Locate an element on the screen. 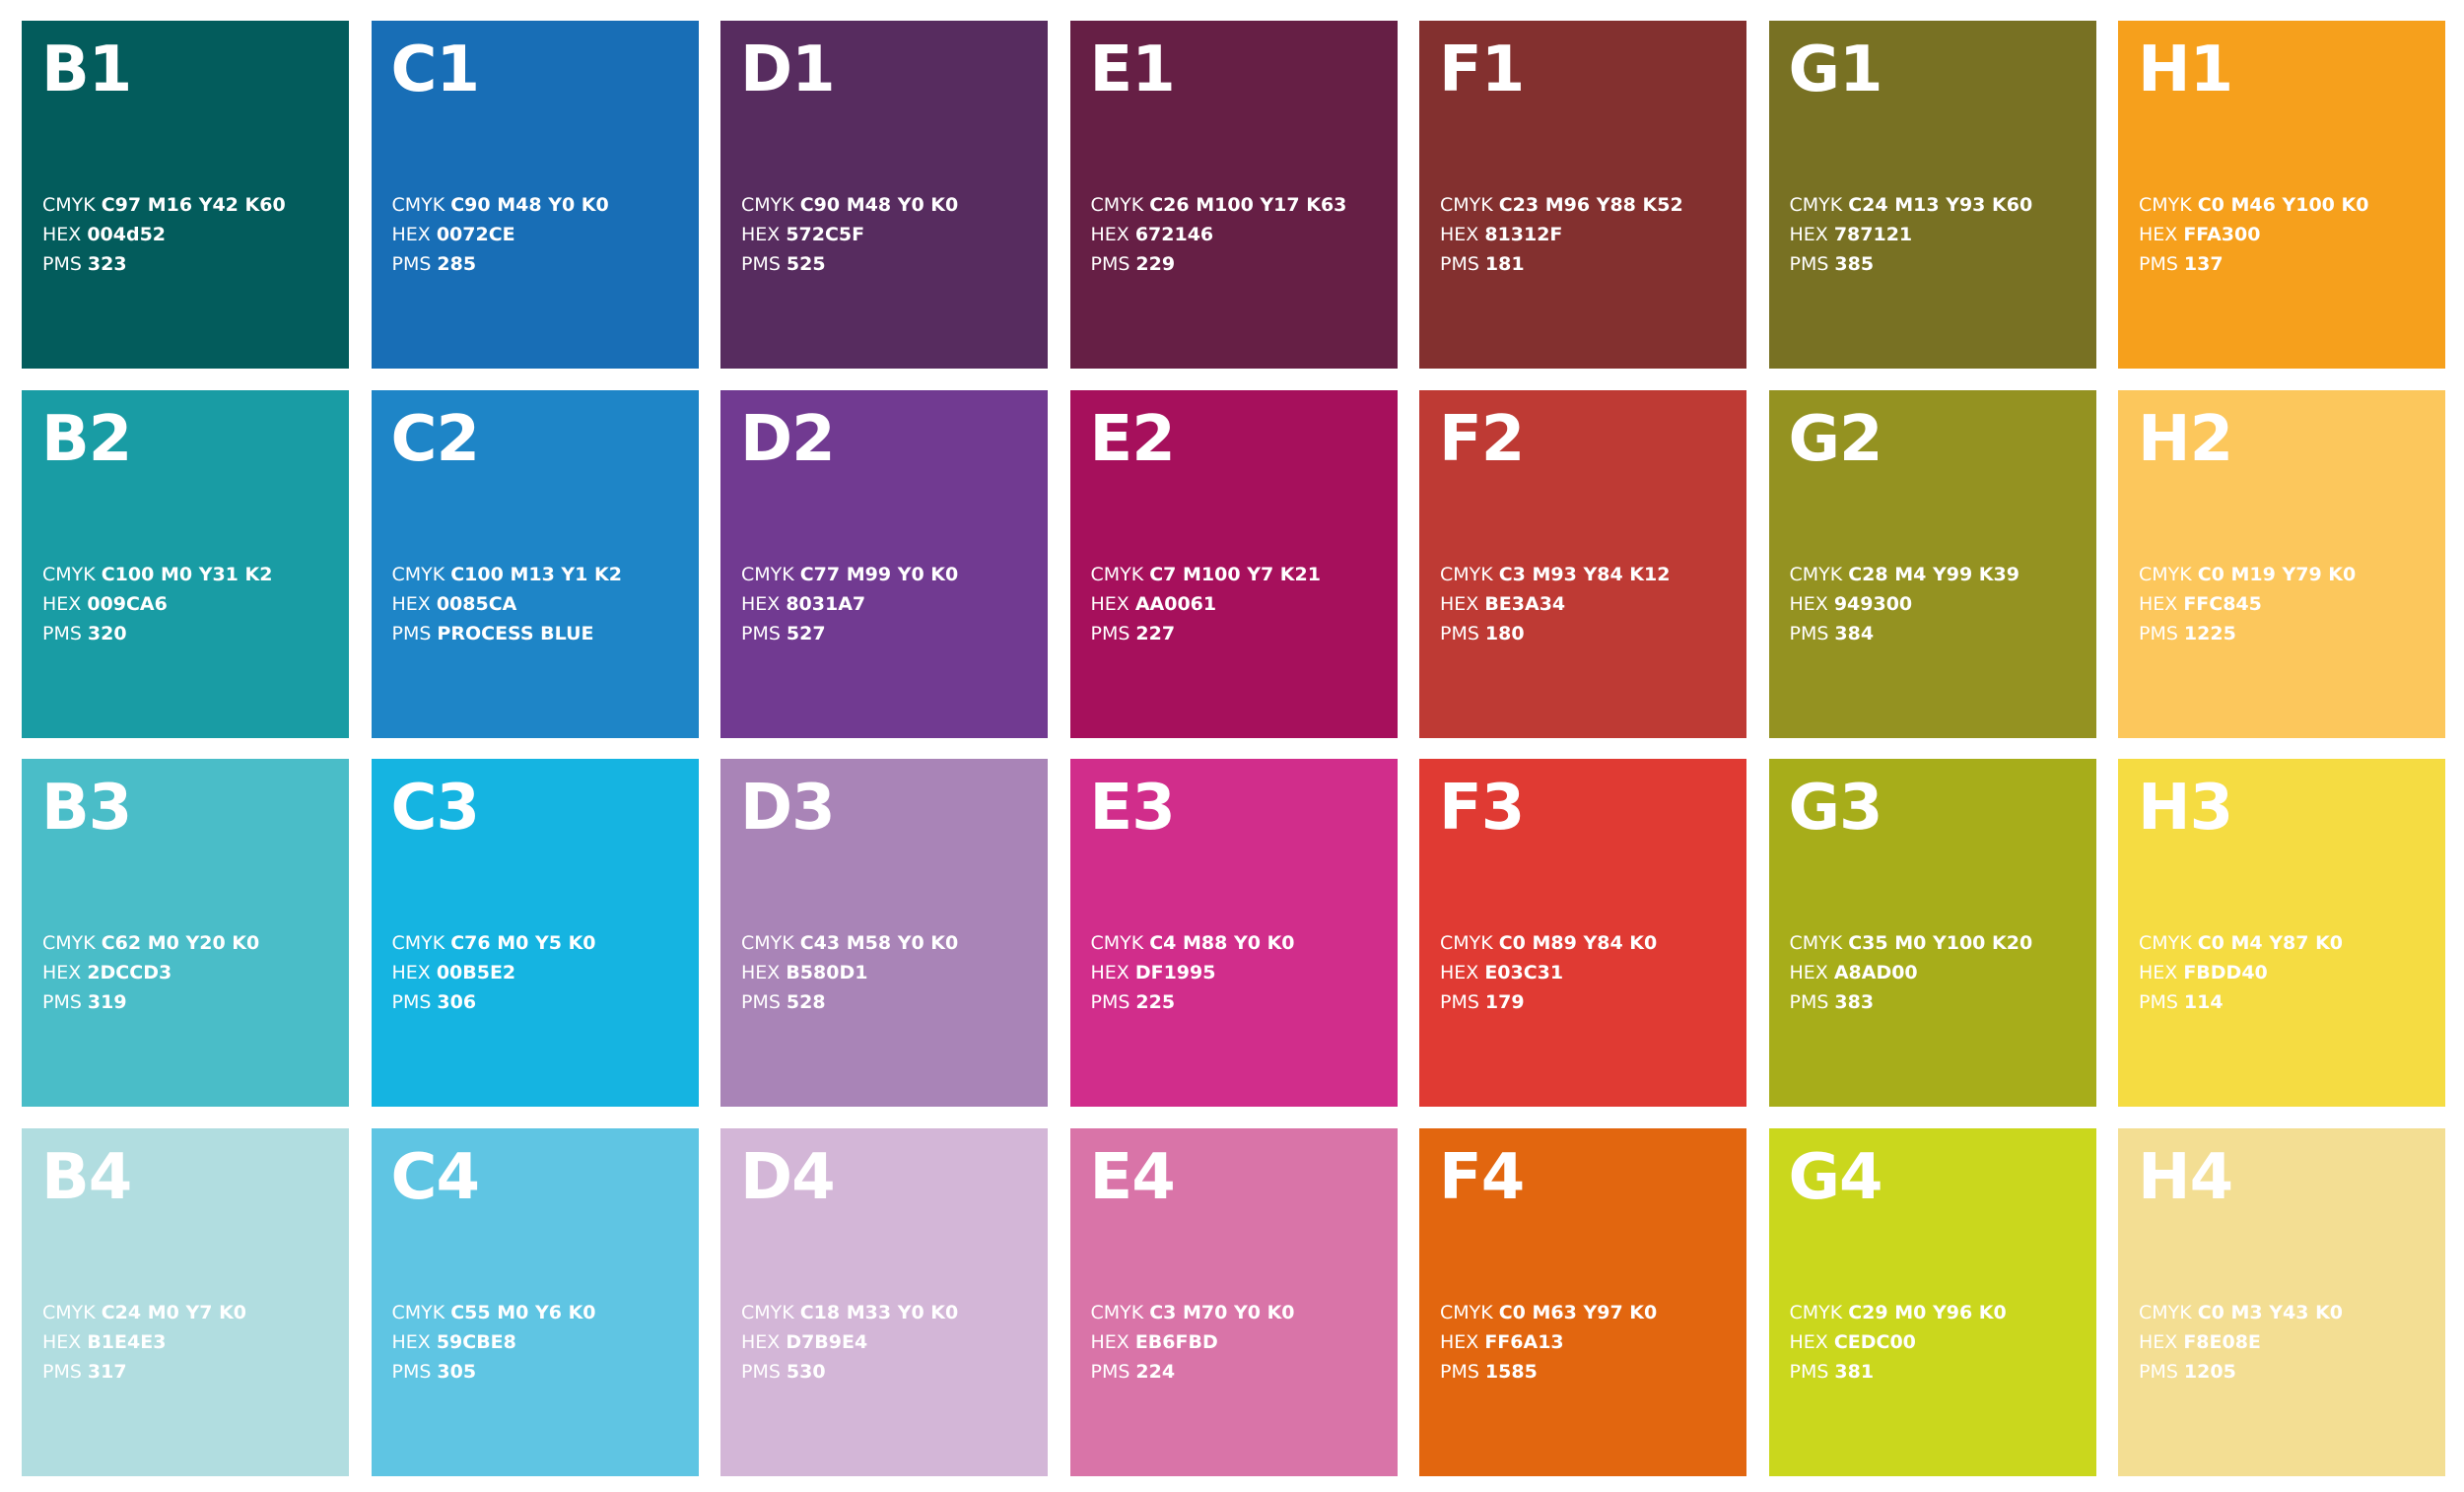  swatch-specs: CMYK C4 M88 Y0 K0 HEX DF1995 PMS 225 is located at coordinates (1193, 972).